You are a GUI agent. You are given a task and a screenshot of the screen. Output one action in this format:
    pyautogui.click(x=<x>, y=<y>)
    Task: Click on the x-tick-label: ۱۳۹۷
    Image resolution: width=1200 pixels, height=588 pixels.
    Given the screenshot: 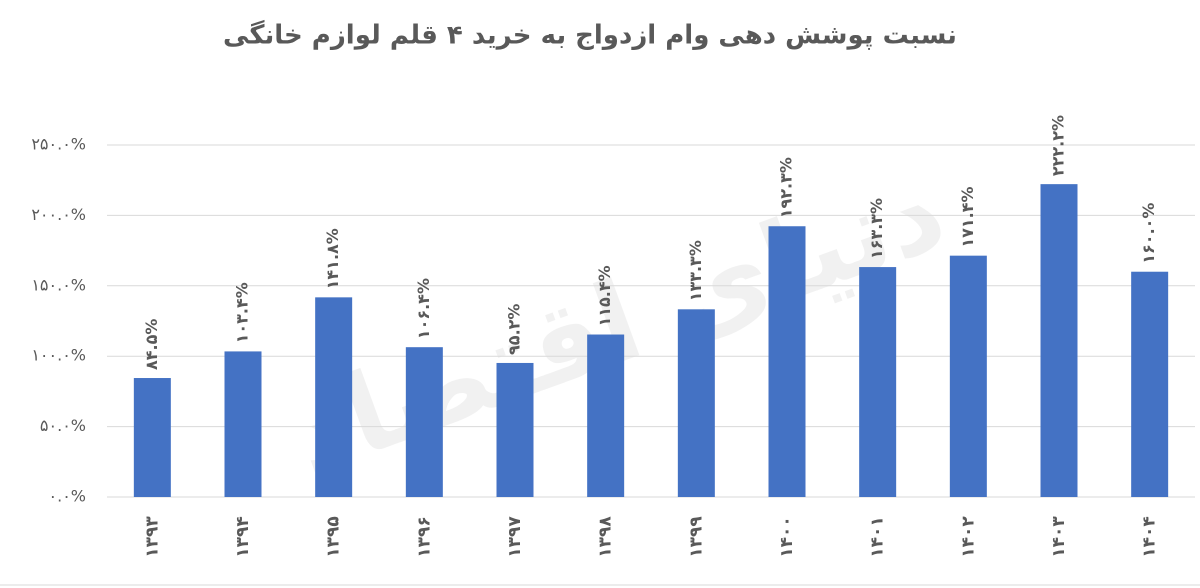 What is the action you would take?
    pyautogui.click(x=515, y=537)
    